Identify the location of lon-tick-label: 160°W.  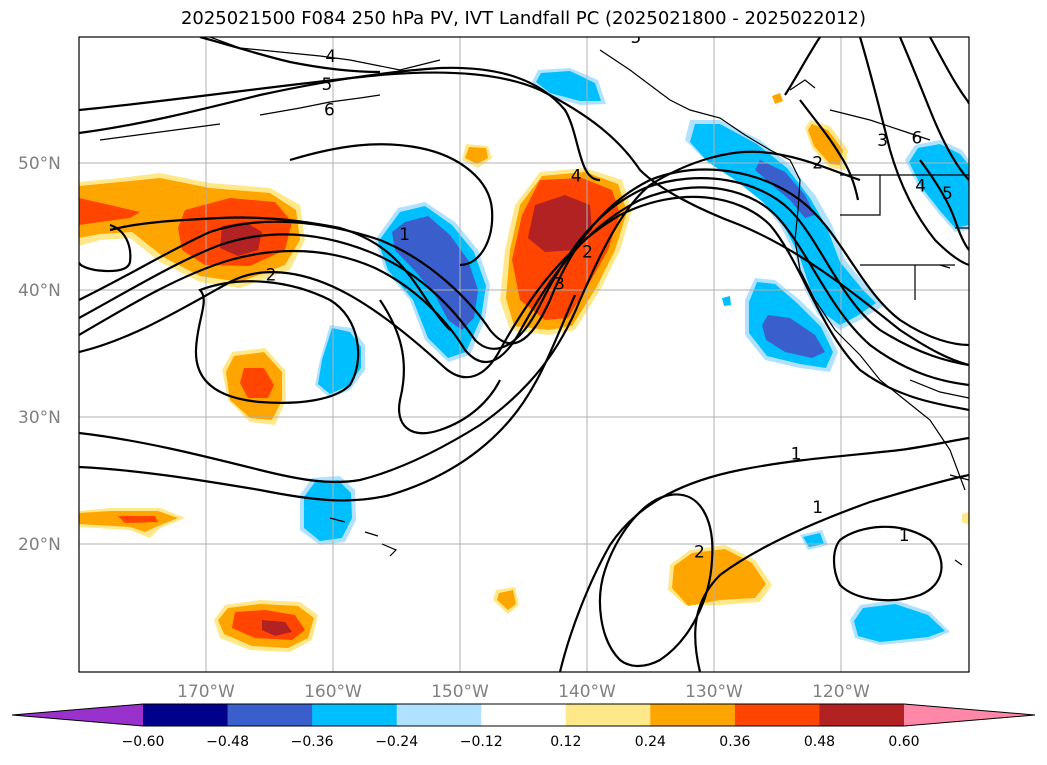
(333, 692).